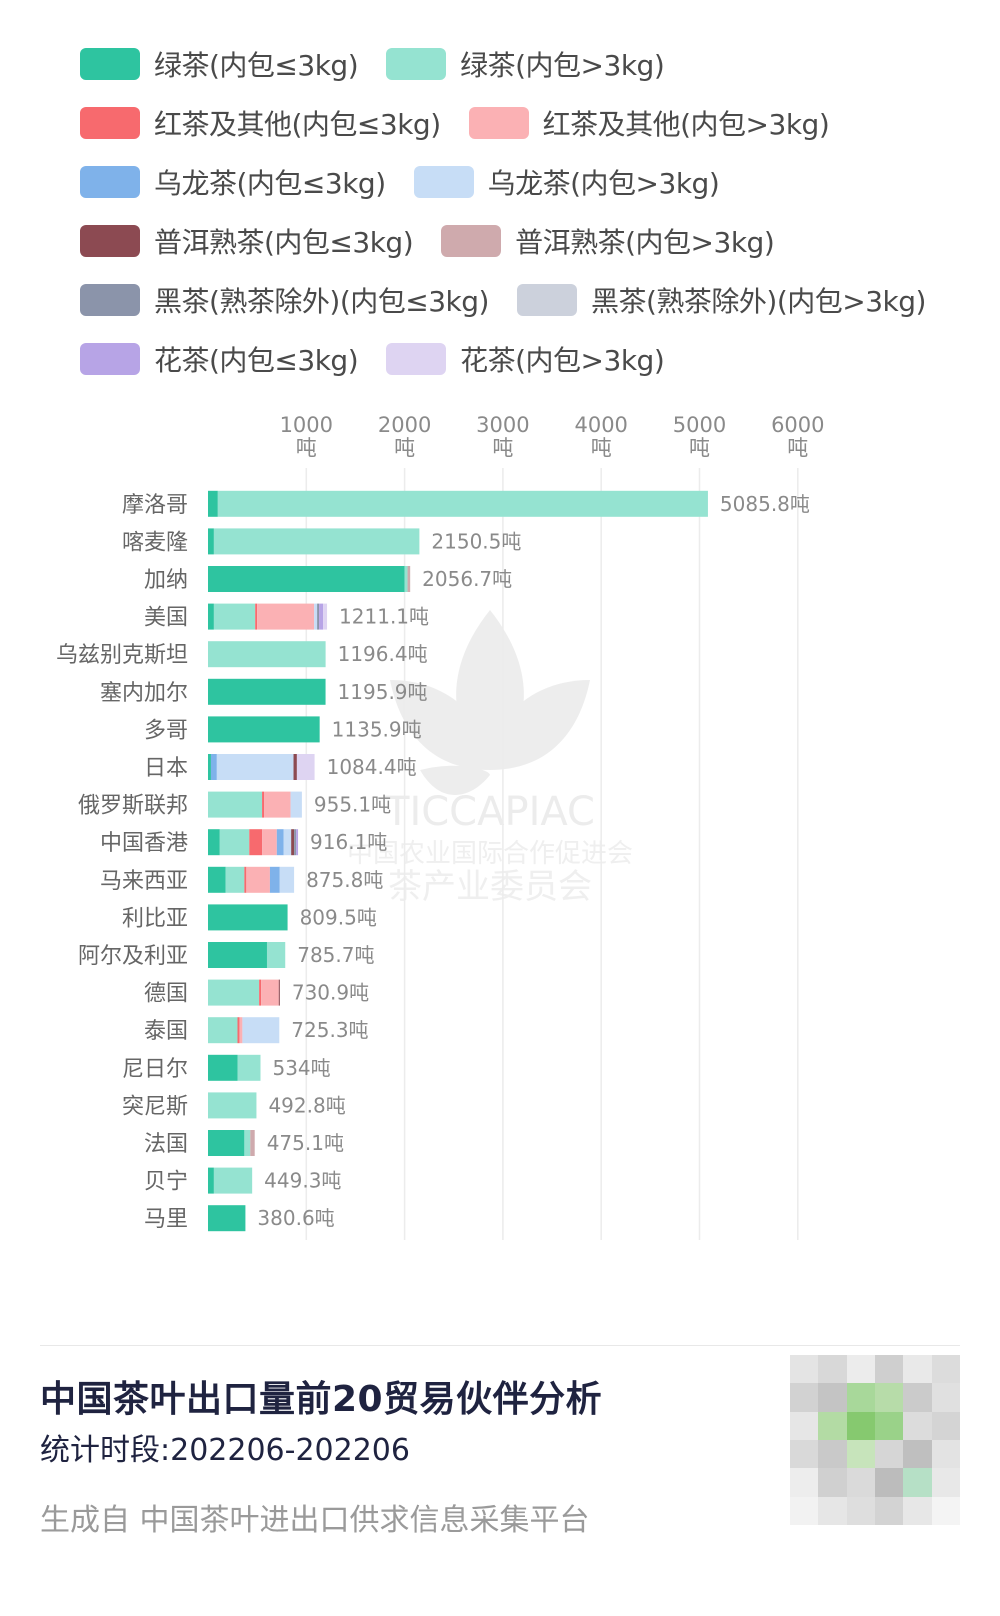  I want to click on category-label: 俄罗斯联邦, so click(133, 806).